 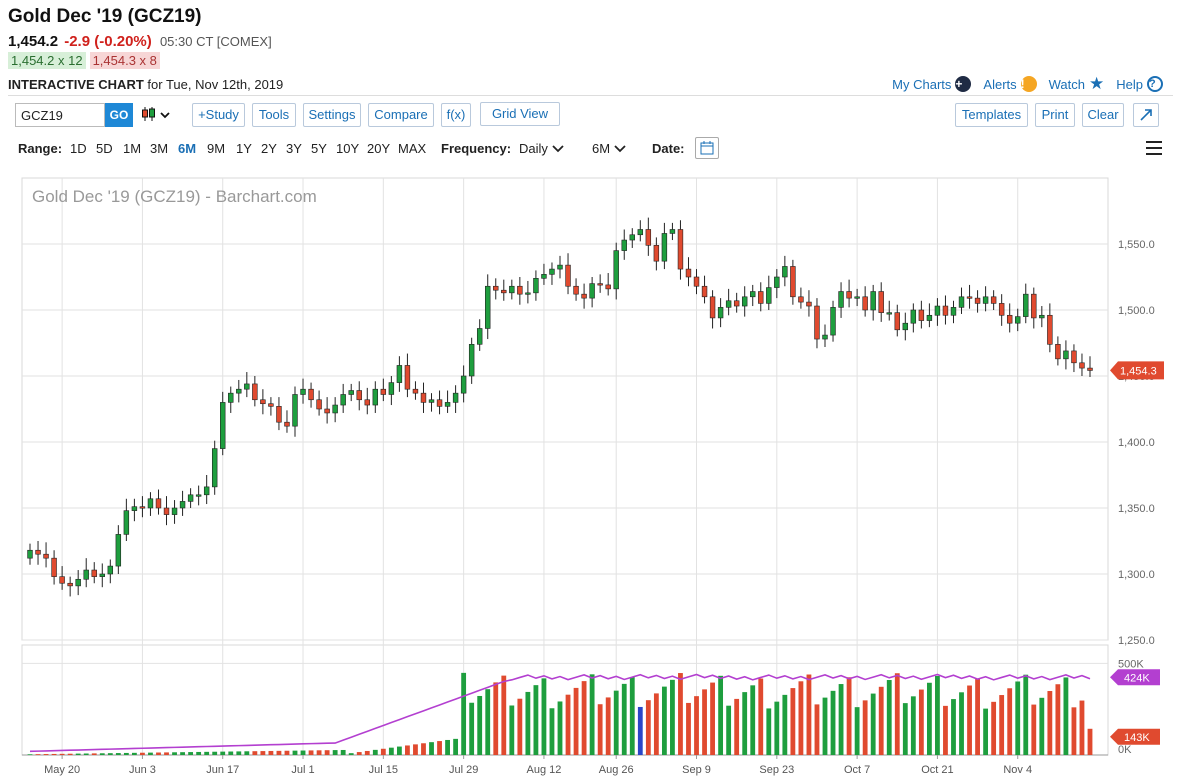 What do you see at coordinates (302, 770) in the screenshot?
I see `time-tick-label: Jul 1` at bounding box center [302, 770].